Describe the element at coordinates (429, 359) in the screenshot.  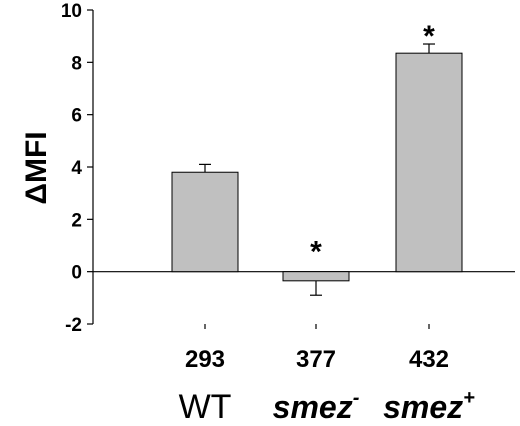
I see `category-number-label: 432` at that location.